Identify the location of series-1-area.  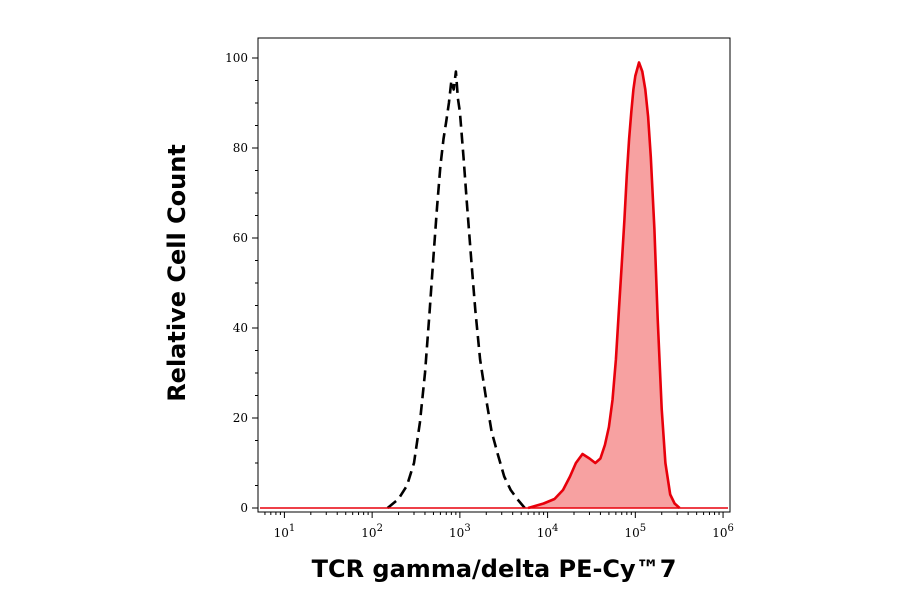
(604, 285).